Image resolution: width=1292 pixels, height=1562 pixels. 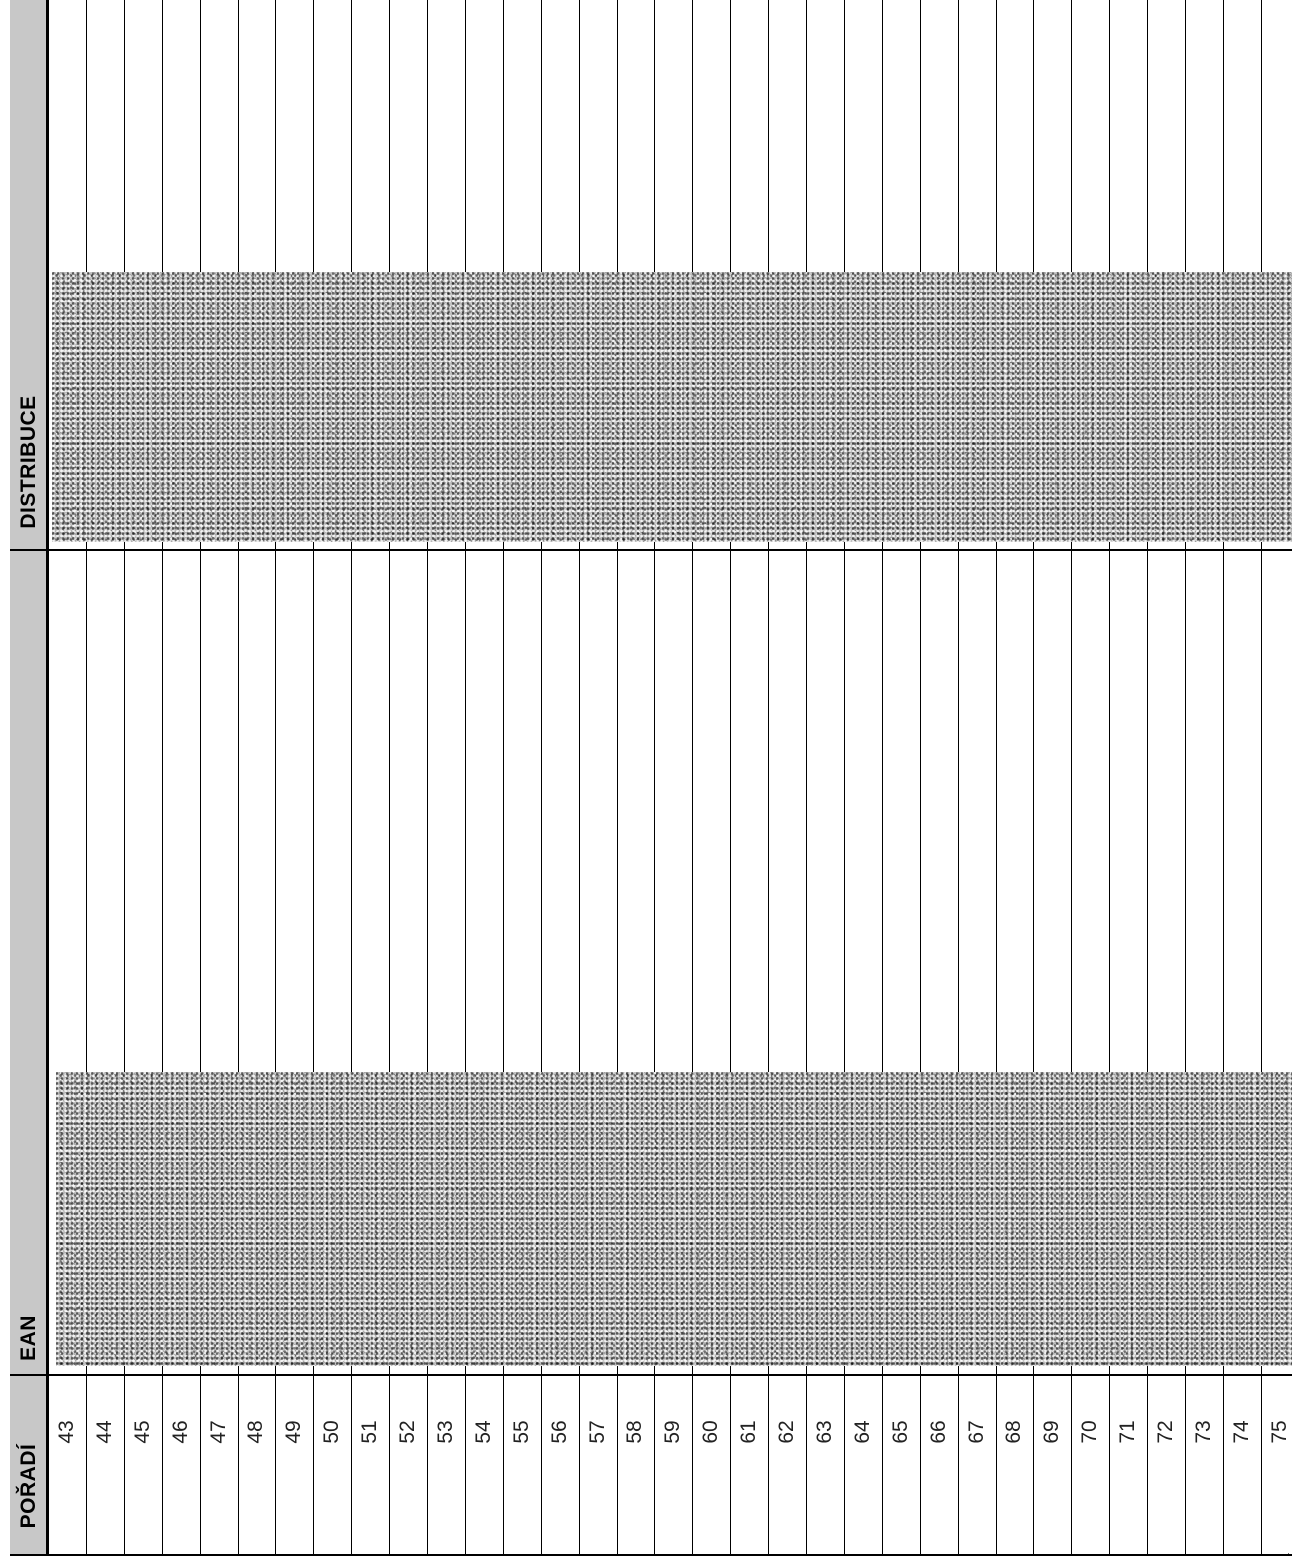 I want to click on row-number: 58, so click(x=634, y=1432).